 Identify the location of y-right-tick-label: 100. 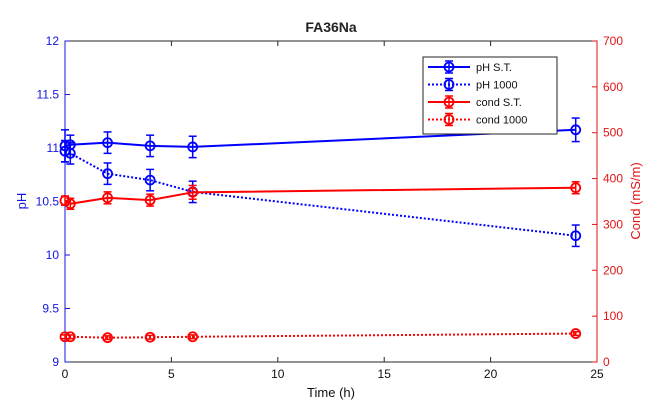
(613, 316).